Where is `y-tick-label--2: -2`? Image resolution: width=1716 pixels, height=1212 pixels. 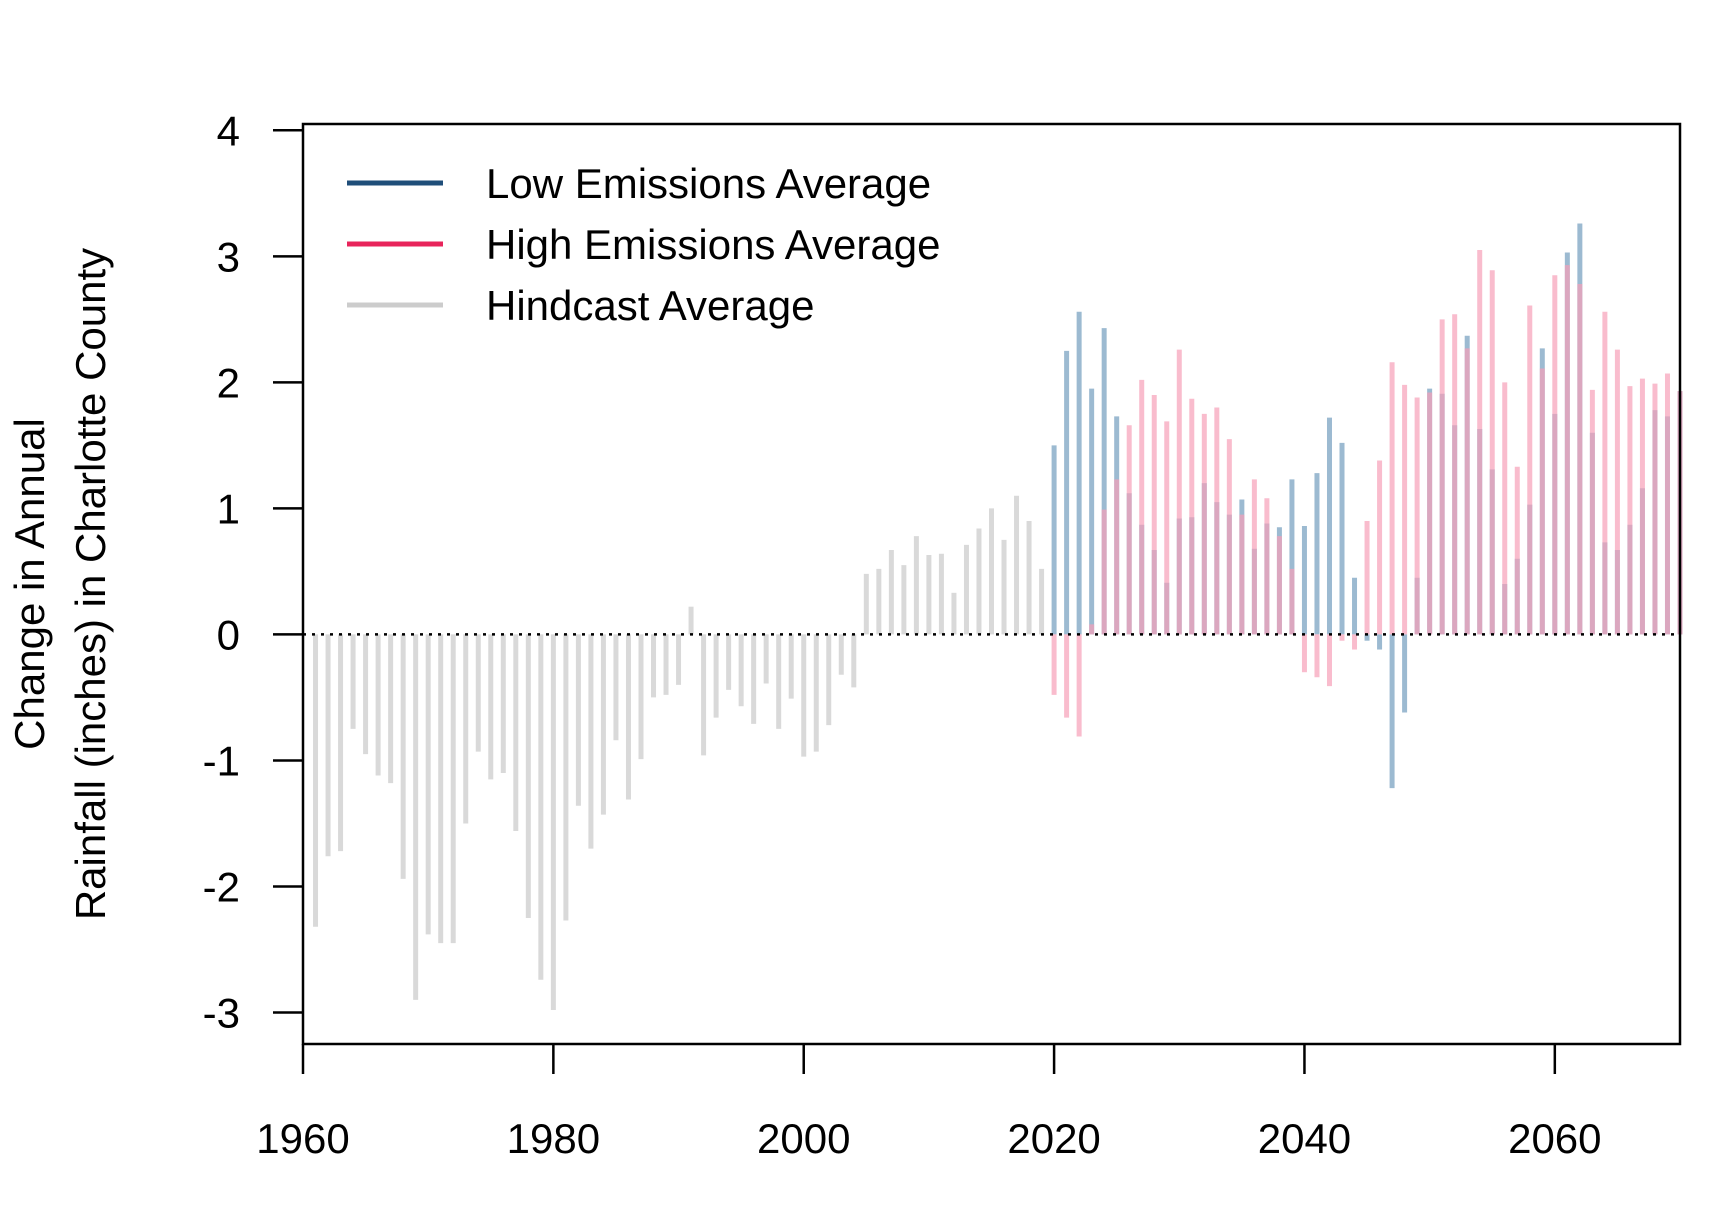
y-tick-label--2: -2 is located at coordinates (221, 886).